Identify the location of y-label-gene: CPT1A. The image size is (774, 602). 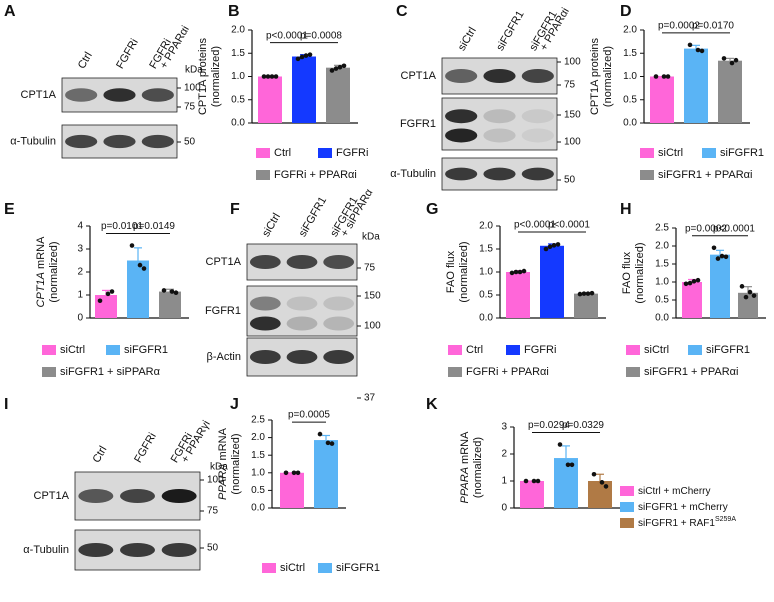
(41, 289).